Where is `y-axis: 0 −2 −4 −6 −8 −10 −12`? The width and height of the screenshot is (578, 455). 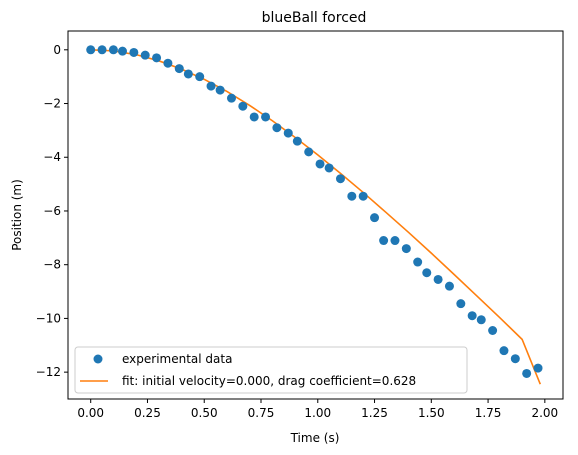
y-axis: 0 −2 −4 −6 −8 −10 −12 is located at coordinates (52, 211).